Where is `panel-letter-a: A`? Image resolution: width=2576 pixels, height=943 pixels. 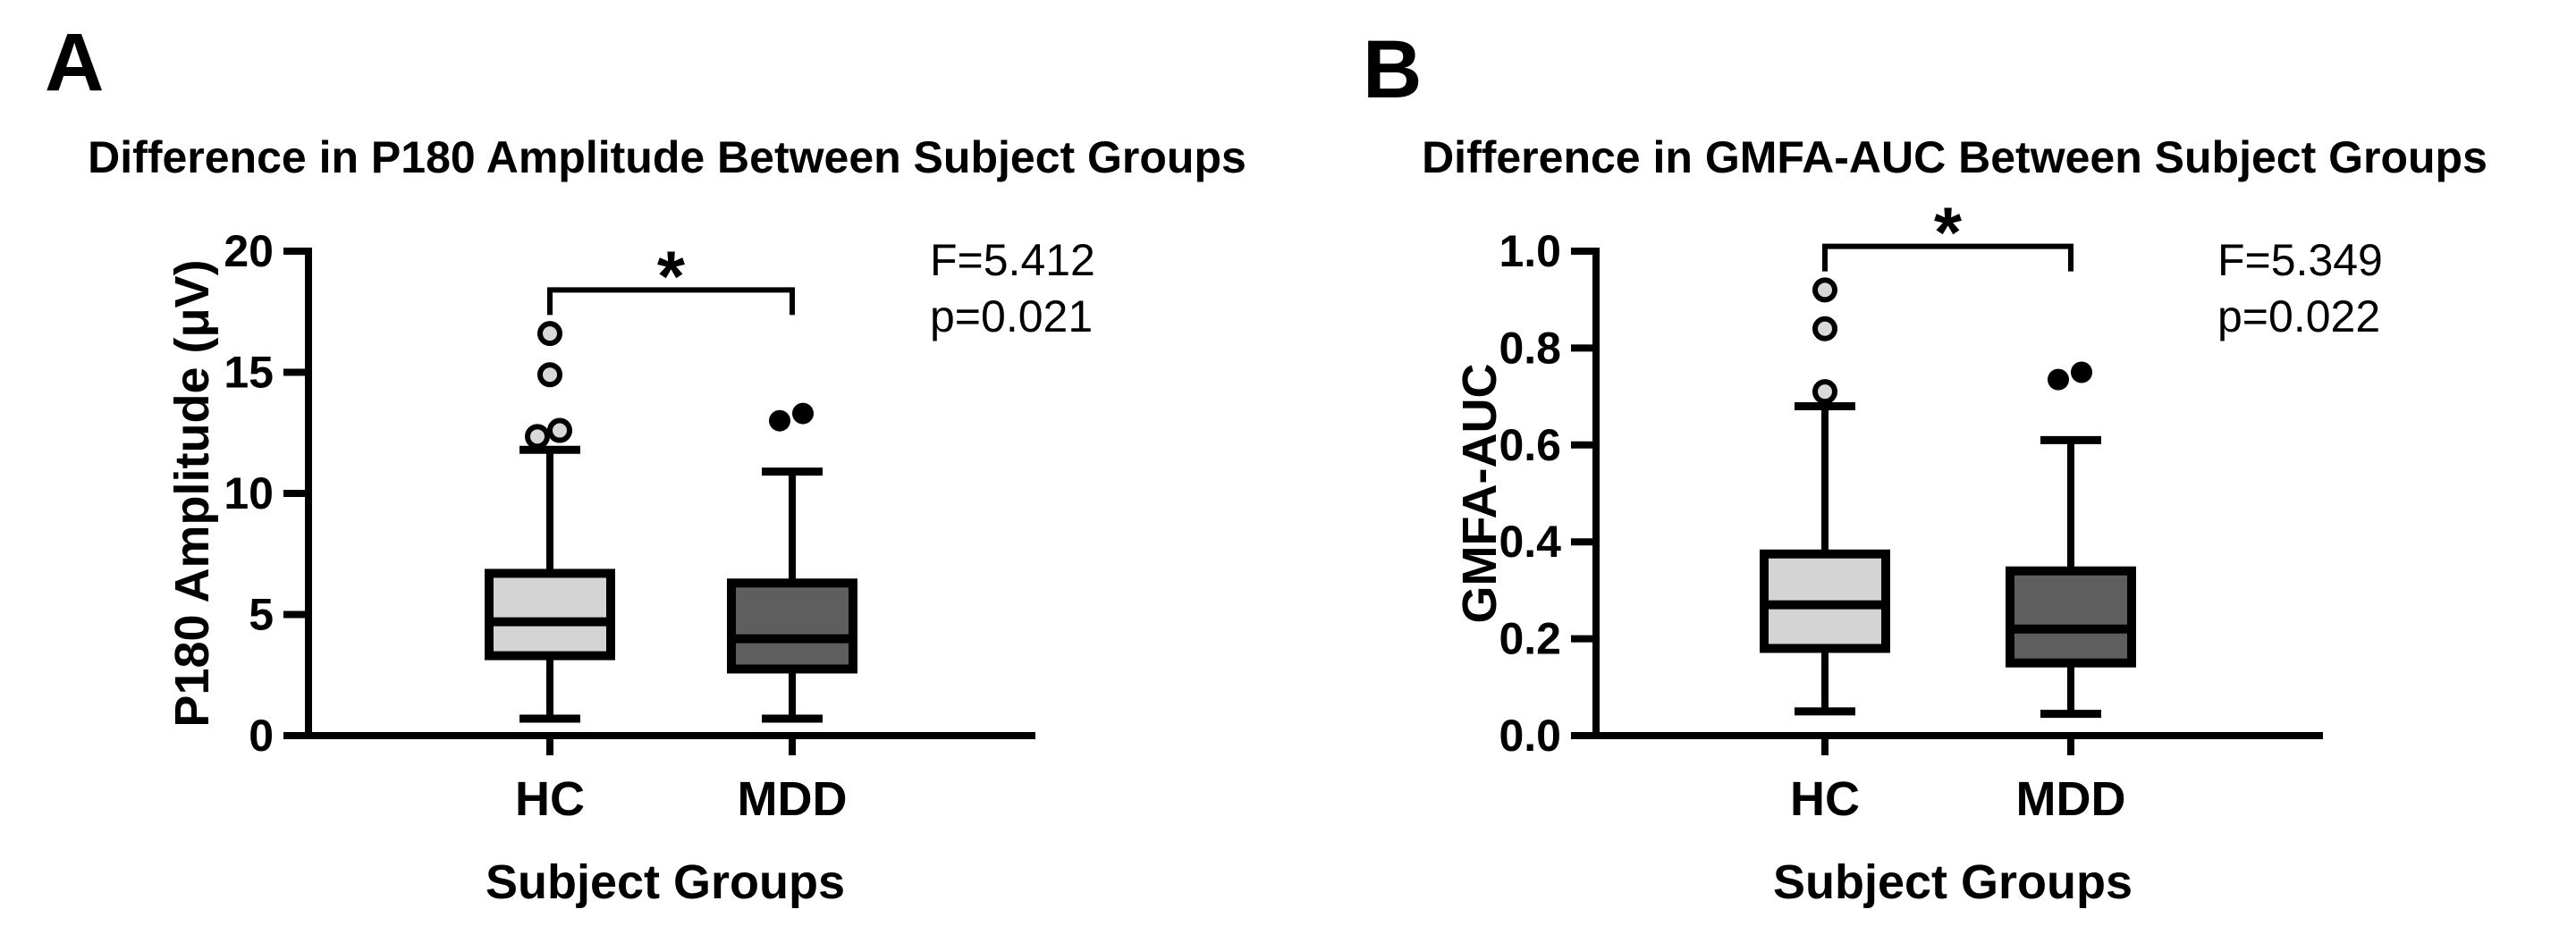
panel-letter-a: A is located at coordinates (75, 62).